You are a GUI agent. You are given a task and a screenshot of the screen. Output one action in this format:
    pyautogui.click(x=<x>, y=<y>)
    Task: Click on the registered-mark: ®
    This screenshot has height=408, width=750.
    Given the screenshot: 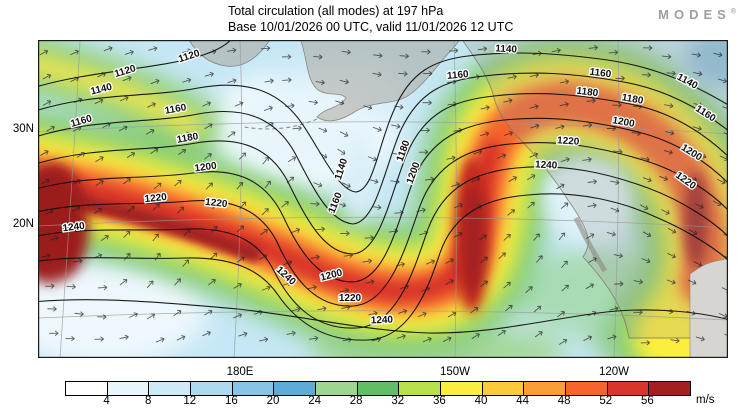 What is the action you would take?
    pyautogui.click(x=733, y=12)
    